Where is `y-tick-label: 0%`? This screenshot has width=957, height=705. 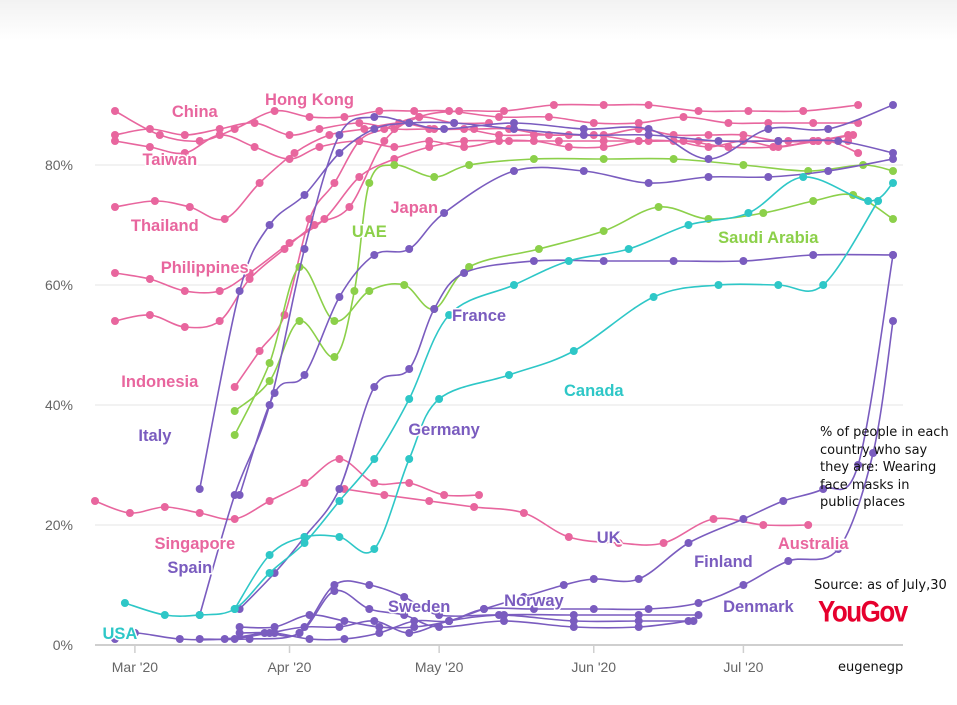
y-tick-label: 0% is located at coordinates (63, 645).